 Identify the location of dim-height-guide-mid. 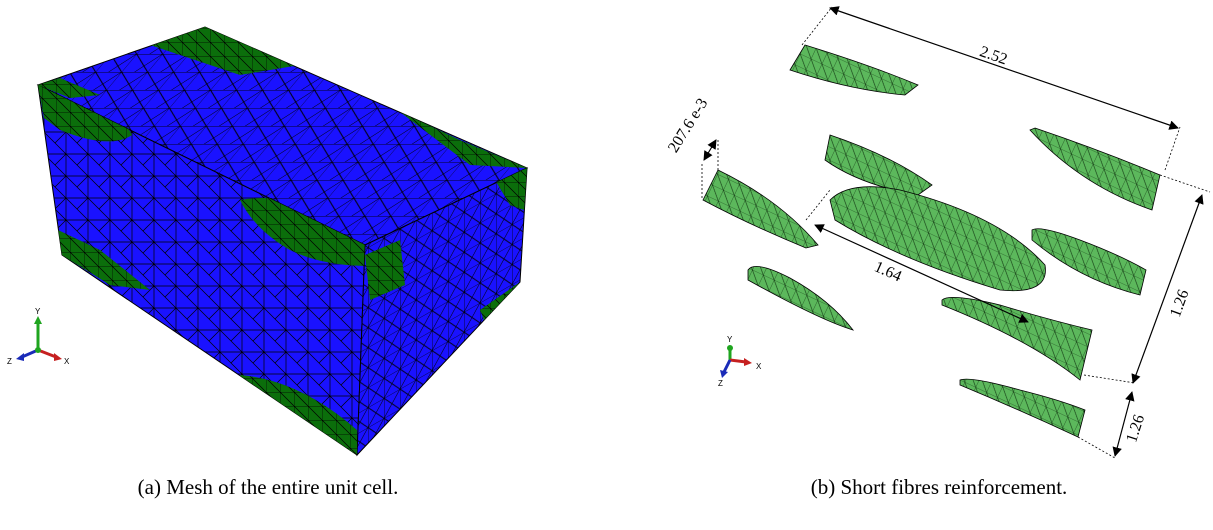
(1109, 379).